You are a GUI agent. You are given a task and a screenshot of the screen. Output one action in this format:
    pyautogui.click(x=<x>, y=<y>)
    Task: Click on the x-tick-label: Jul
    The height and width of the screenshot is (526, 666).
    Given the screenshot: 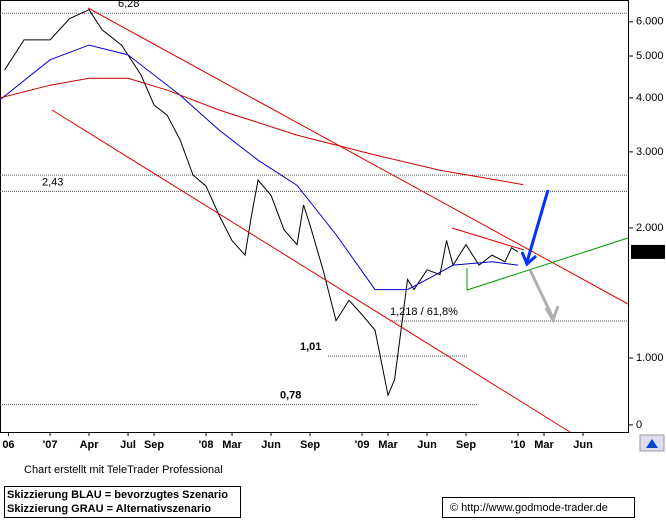 What is the action you would take?
    pyautogui.click(x=128, y=445)
    